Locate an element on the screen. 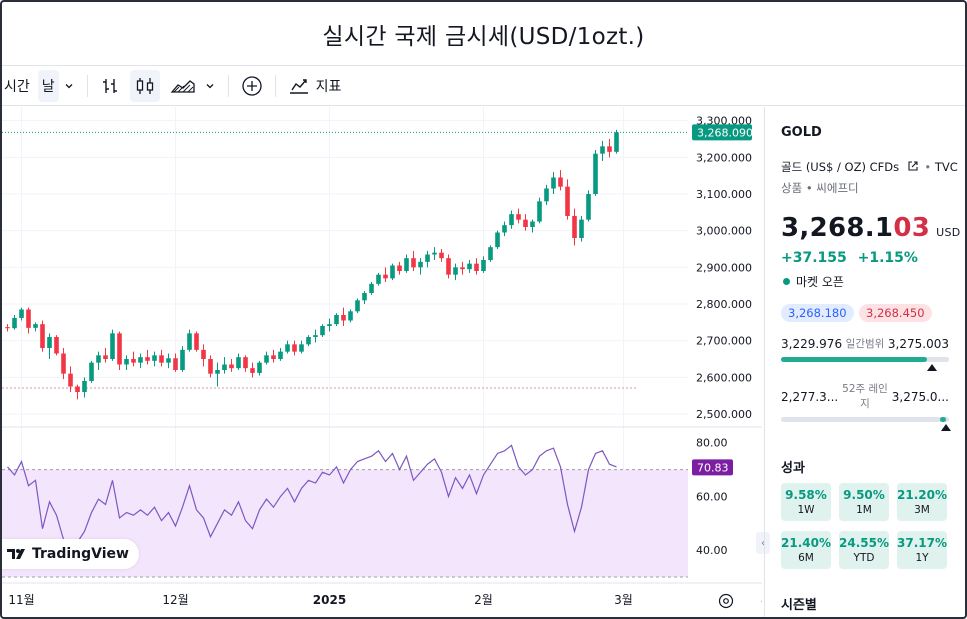  price-tick-label: 2,500.000 is located at coordinates (724, 414).